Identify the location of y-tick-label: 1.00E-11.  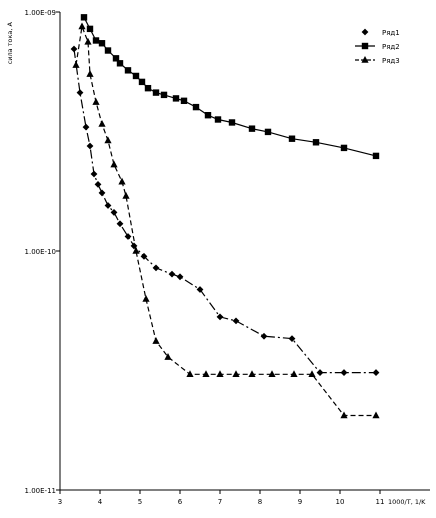
(40, 491).